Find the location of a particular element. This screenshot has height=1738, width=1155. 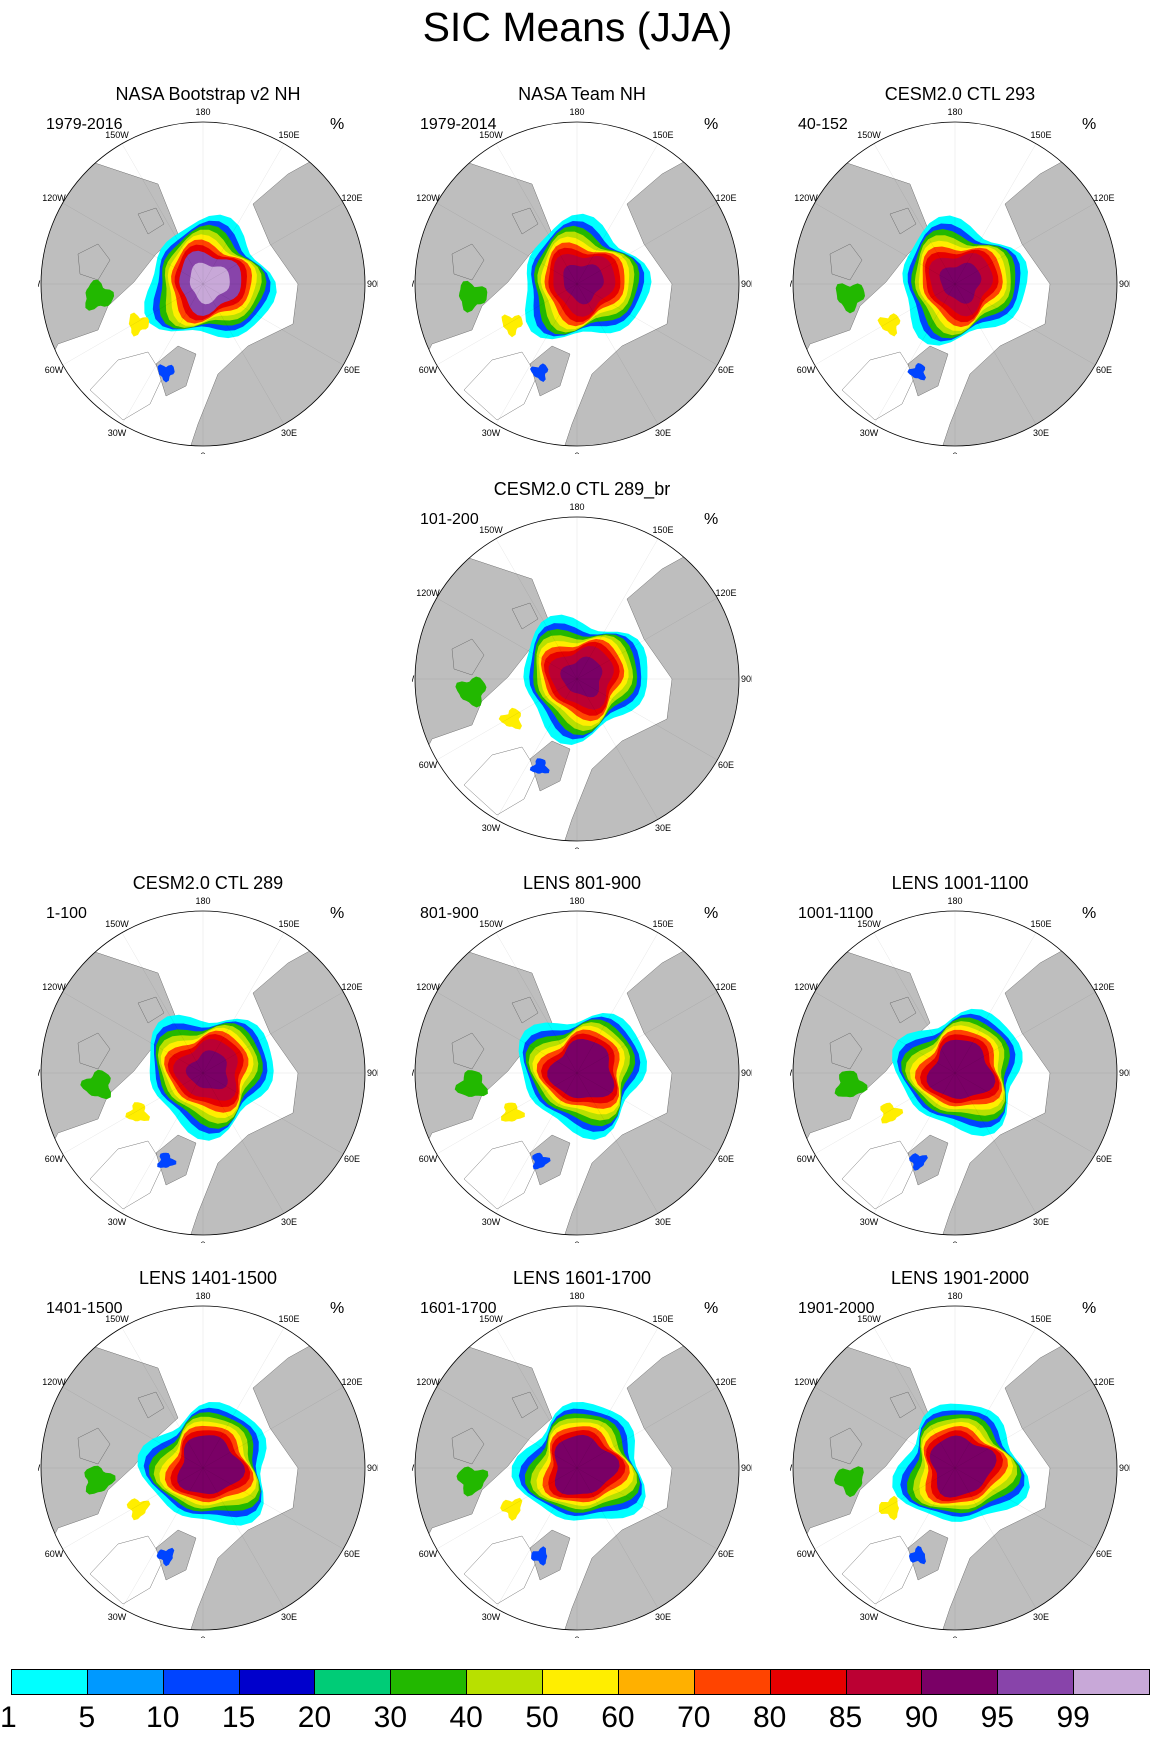

panel-period: 1901-2000 is located at coordinates (836, 1308).